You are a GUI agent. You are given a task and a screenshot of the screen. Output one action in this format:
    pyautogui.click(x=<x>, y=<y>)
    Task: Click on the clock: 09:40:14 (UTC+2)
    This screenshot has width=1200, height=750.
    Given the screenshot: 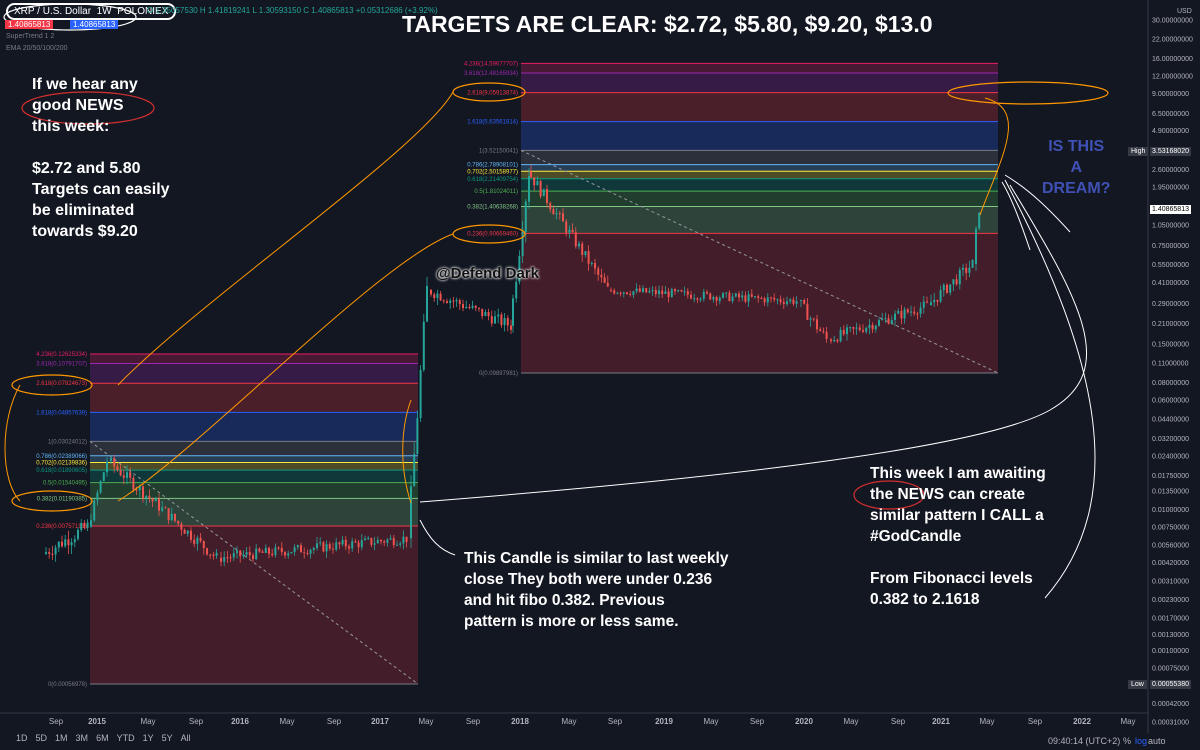 What is the action you would take?
    pyautogui.click(x=1084, y=741)
    